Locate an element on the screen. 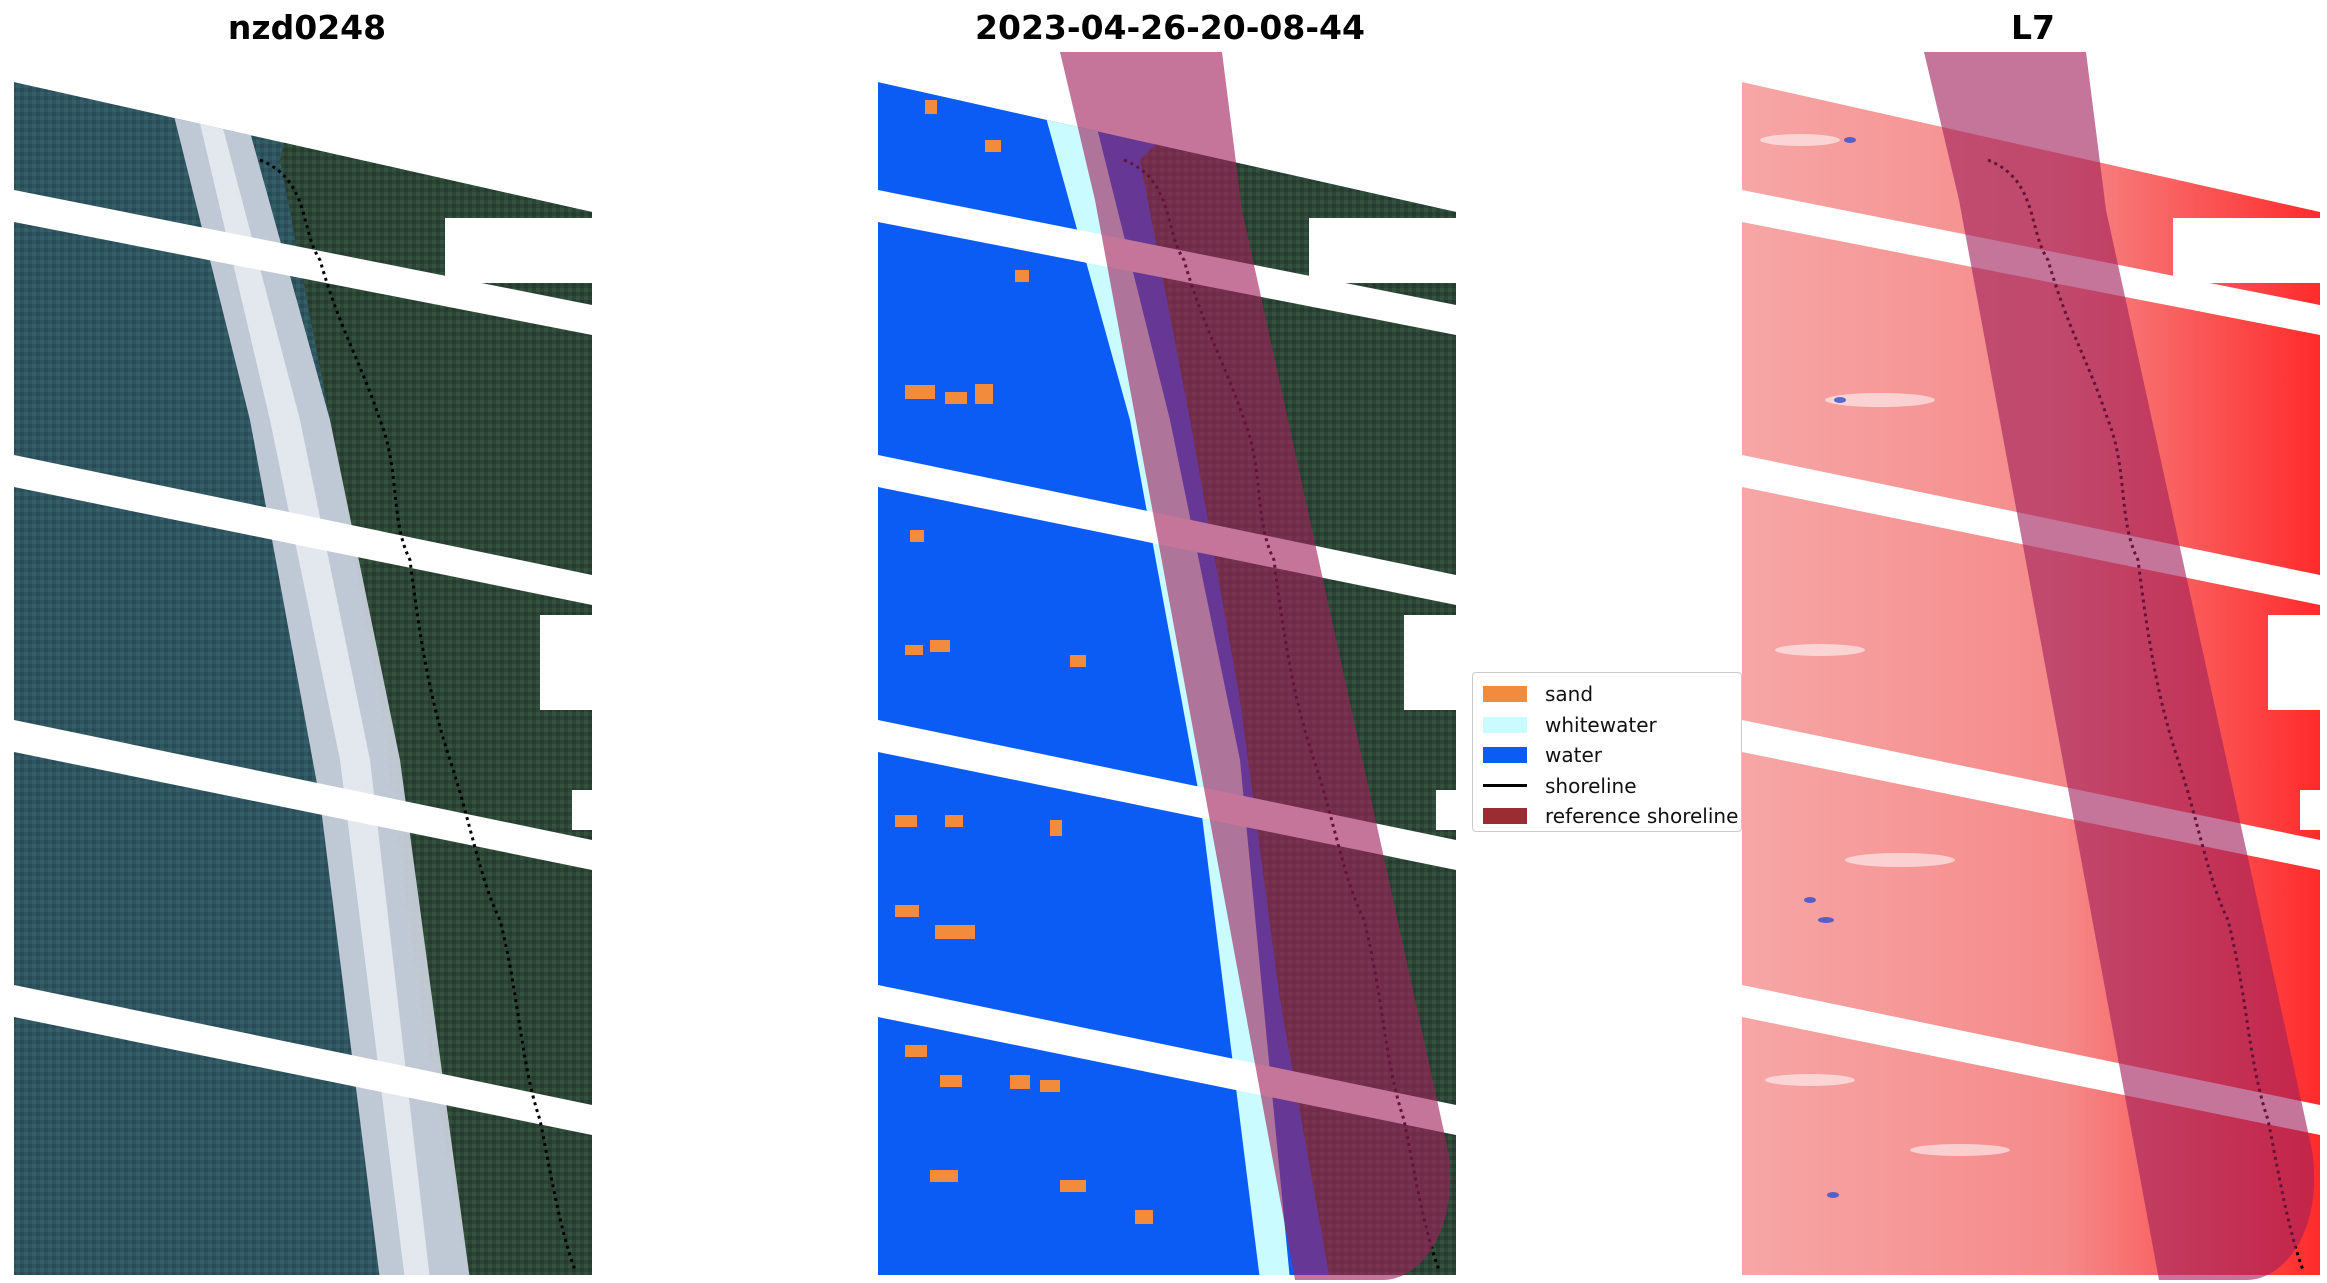  legend-item-water: water is located at coordinates (1607, 755).